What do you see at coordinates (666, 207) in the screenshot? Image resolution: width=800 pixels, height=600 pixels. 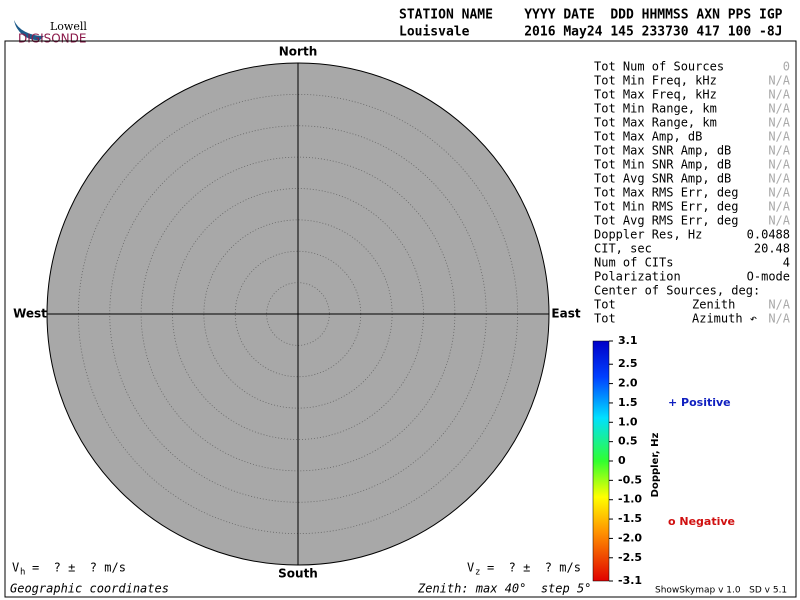 I see `stat-label: Tot Min RMS Err, deg` at bounding box center [666, 207].